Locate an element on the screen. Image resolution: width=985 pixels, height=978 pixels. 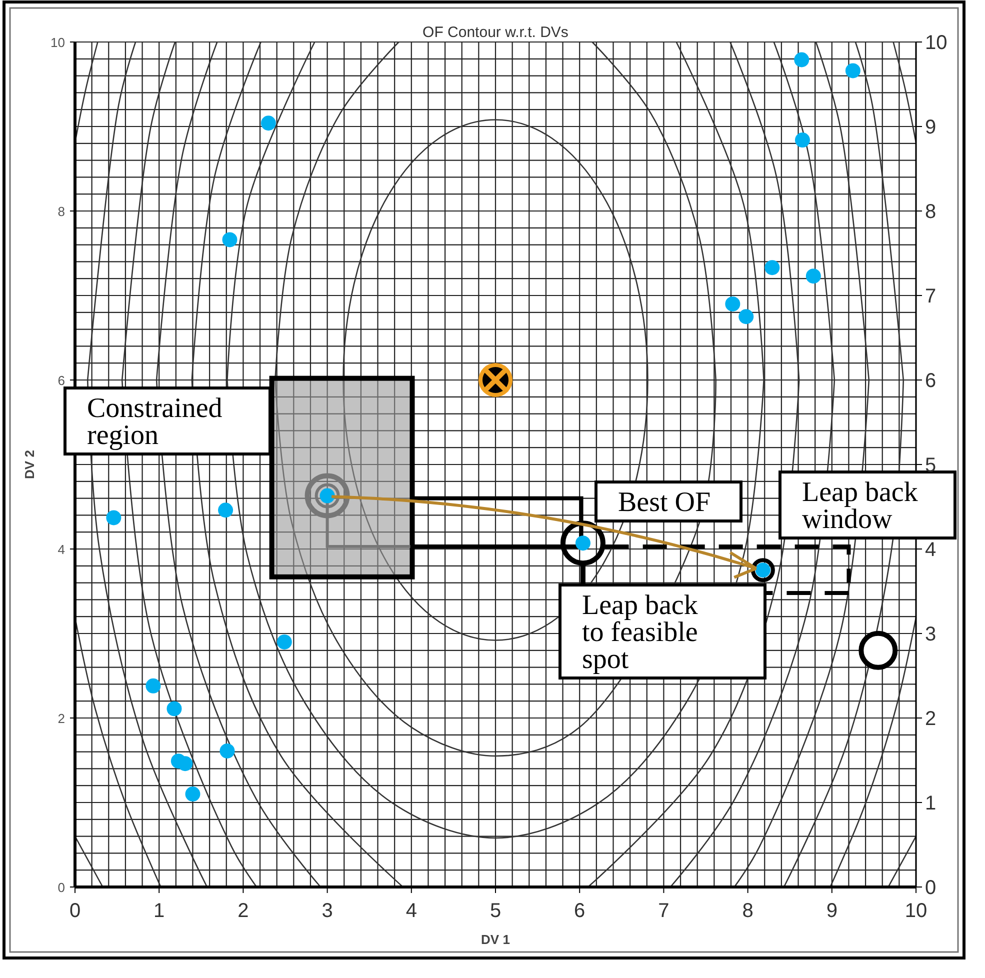
y2-tick-label: 7 is located at coordinates (930, 297).